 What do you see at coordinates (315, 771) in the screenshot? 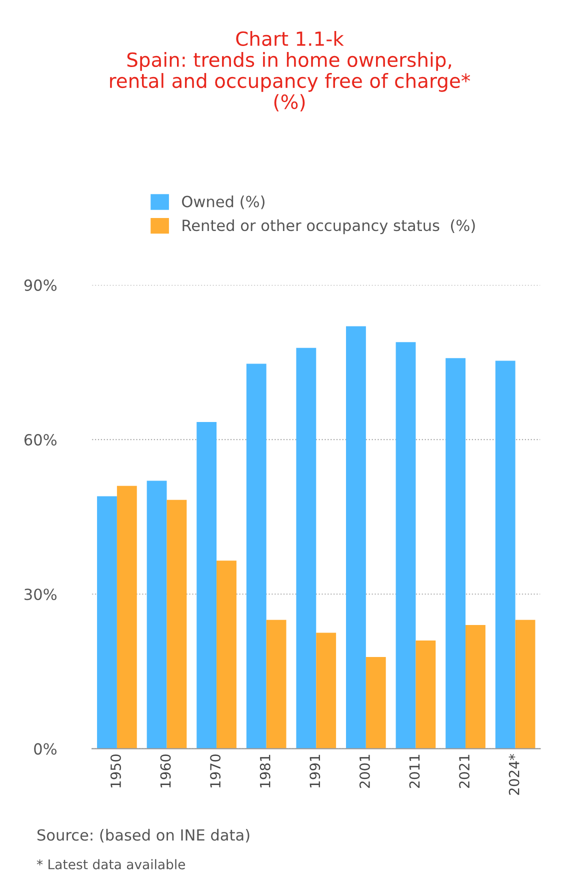
I see `x-tick-label: 1991` at bounding box center [315, 771].